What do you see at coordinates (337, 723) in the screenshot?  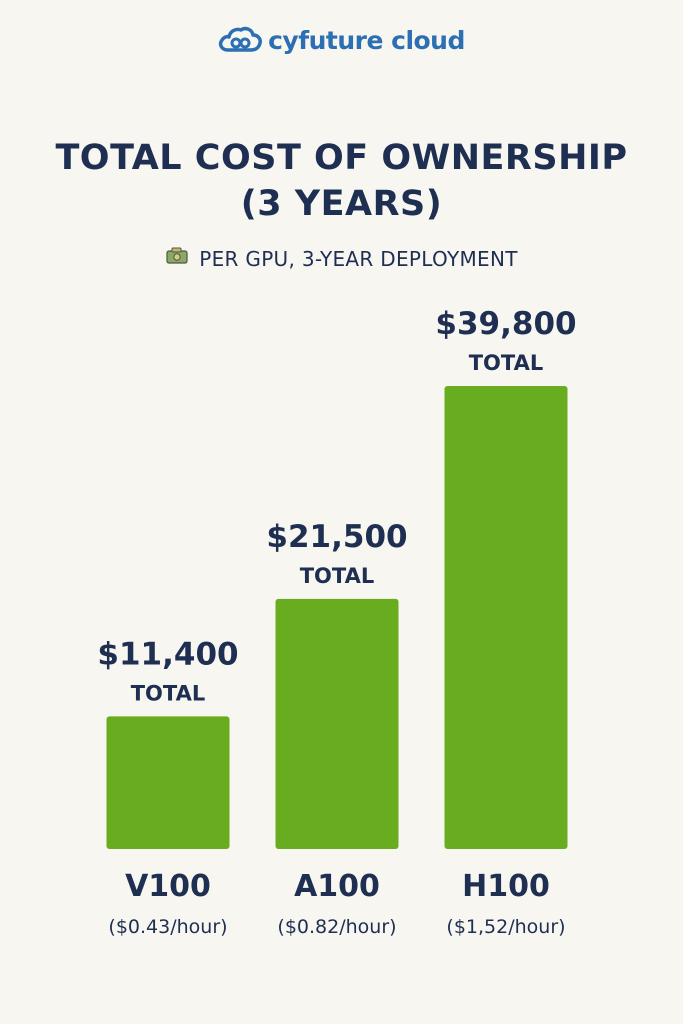 I see `bar-a100` at bounding box center [337, 723].